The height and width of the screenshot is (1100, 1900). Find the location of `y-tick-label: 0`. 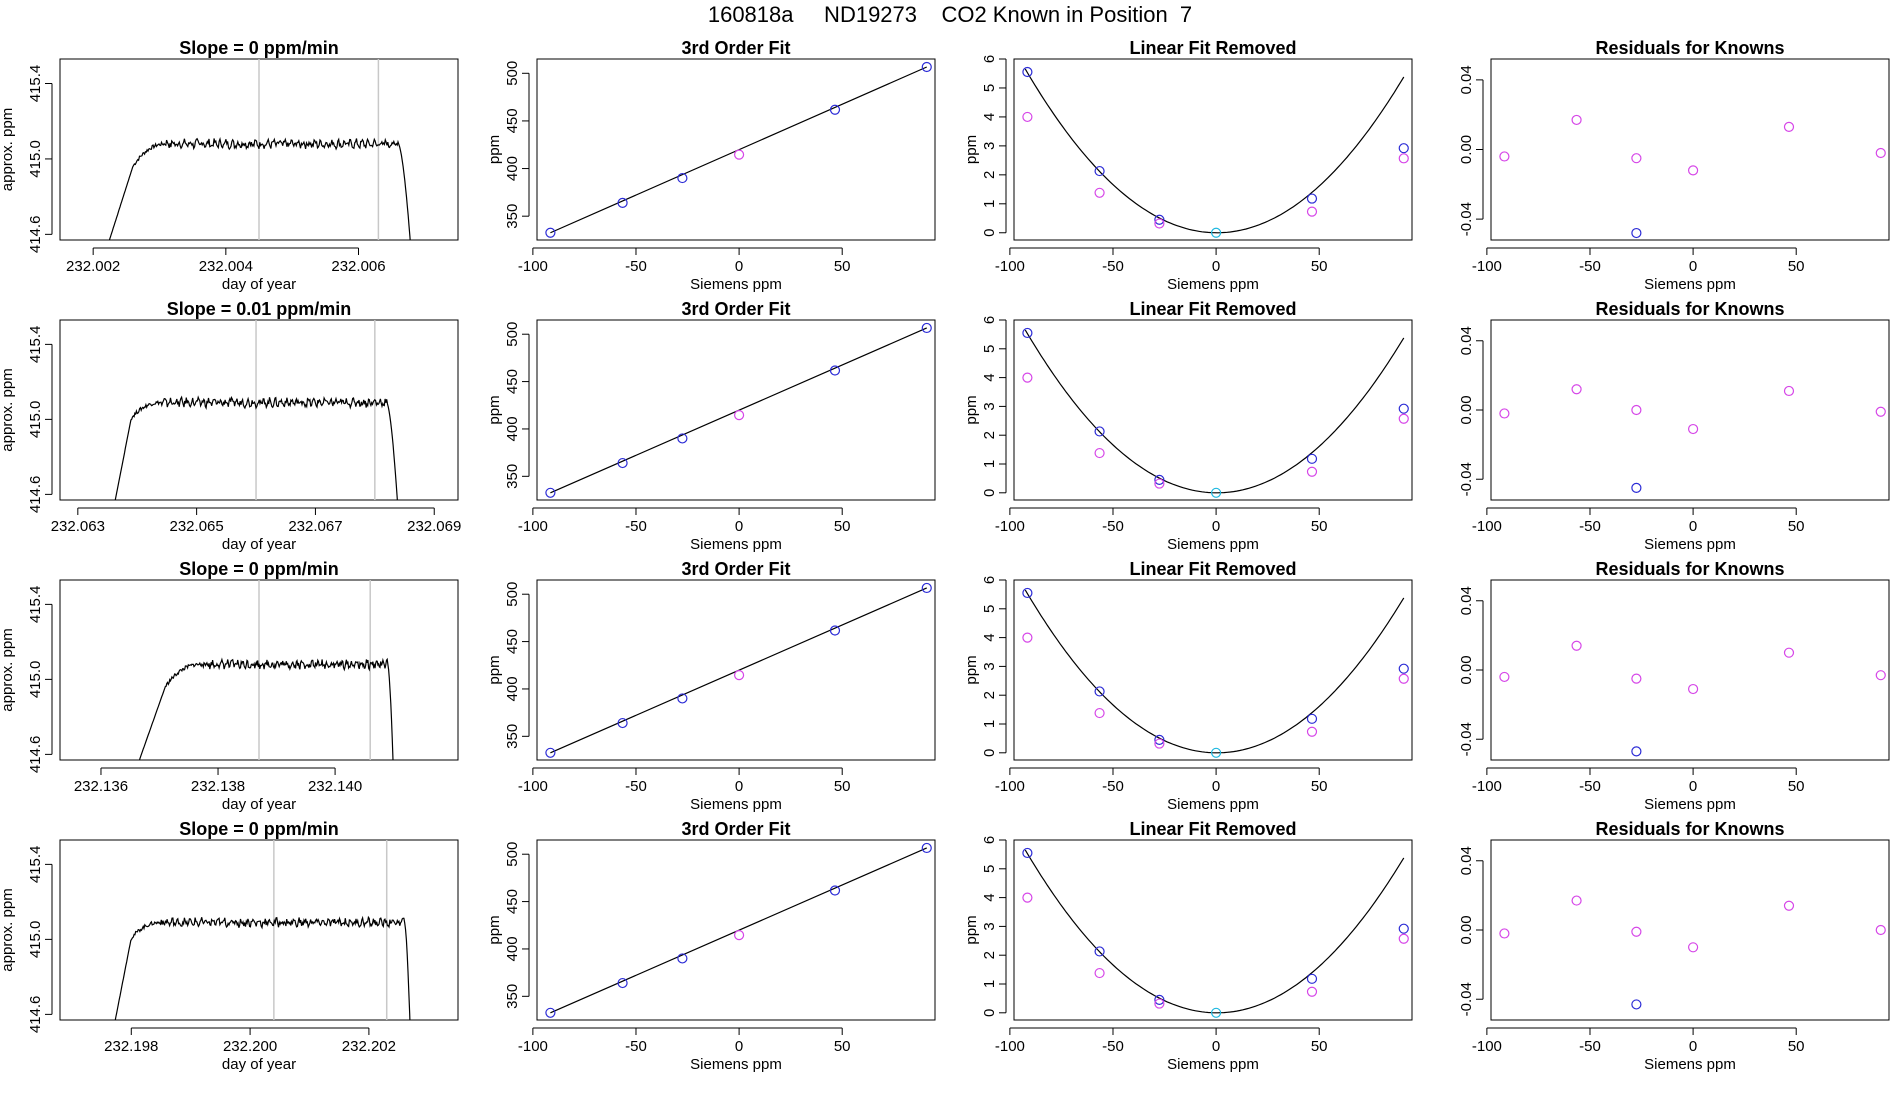

y-tick-label: 0 is located at coordinates (989, 753).